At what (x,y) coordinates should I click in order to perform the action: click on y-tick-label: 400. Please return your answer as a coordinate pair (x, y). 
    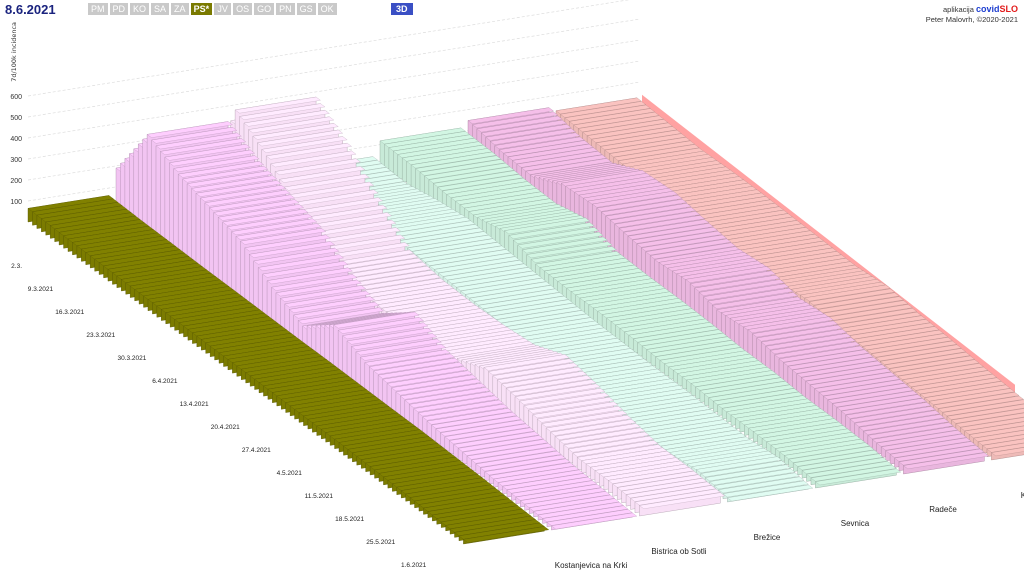
    Looking at the image, I should click on (16, 139).